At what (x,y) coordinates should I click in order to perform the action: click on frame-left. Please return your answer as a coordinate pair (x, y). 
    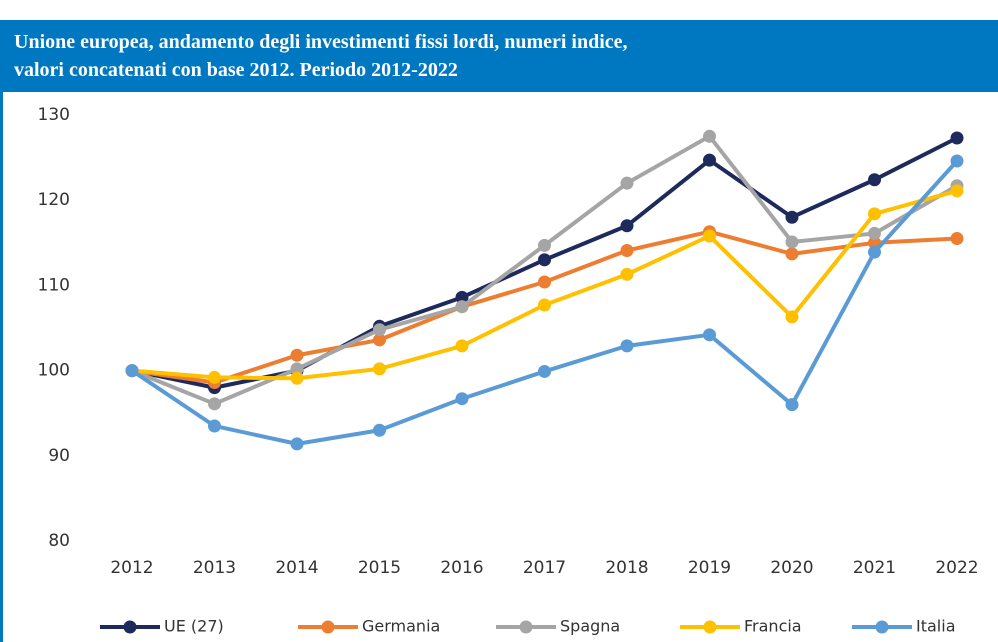
    Looking at the image, I should click on (1, 331).